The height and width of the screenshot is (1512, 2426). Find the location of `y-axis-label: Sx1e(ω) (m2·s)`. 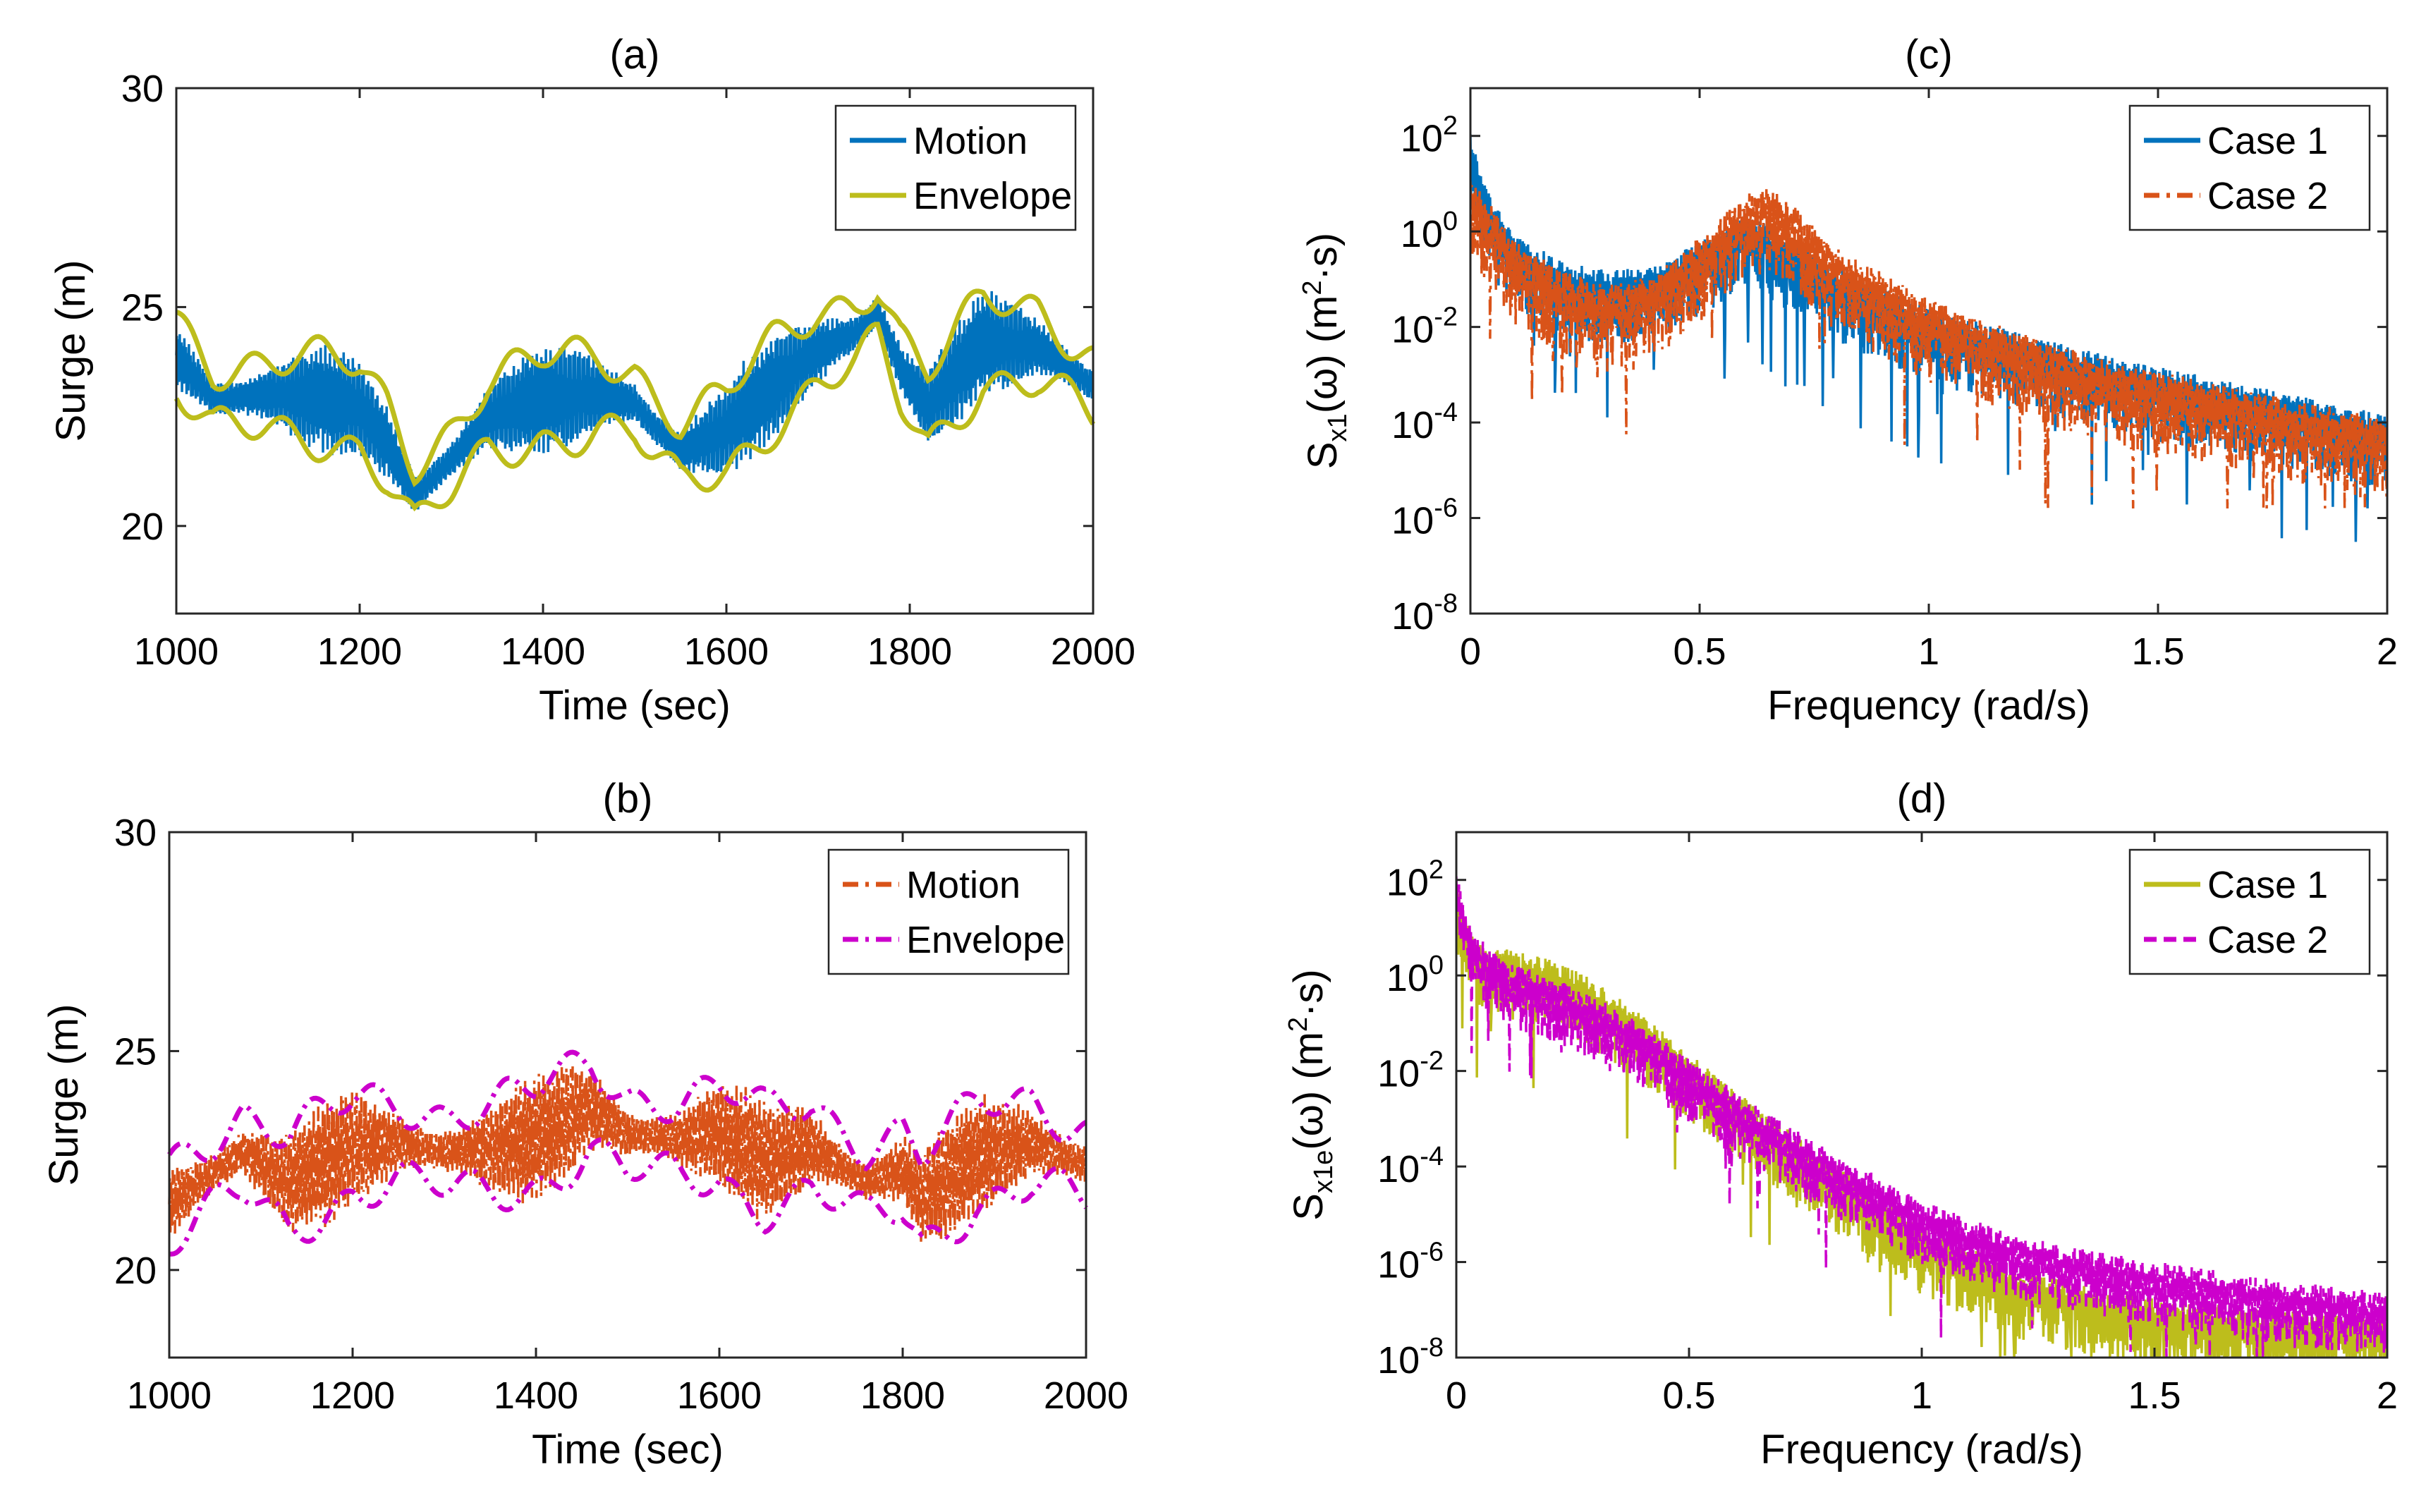

y-axis-label: Sx1e(ω) (m2·s) is located at coordinates (1311, 1094).